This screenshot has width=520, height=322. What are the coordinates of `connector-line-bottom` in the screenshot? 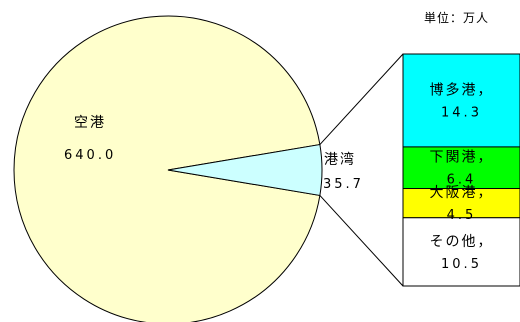 It's located at (361, 241).